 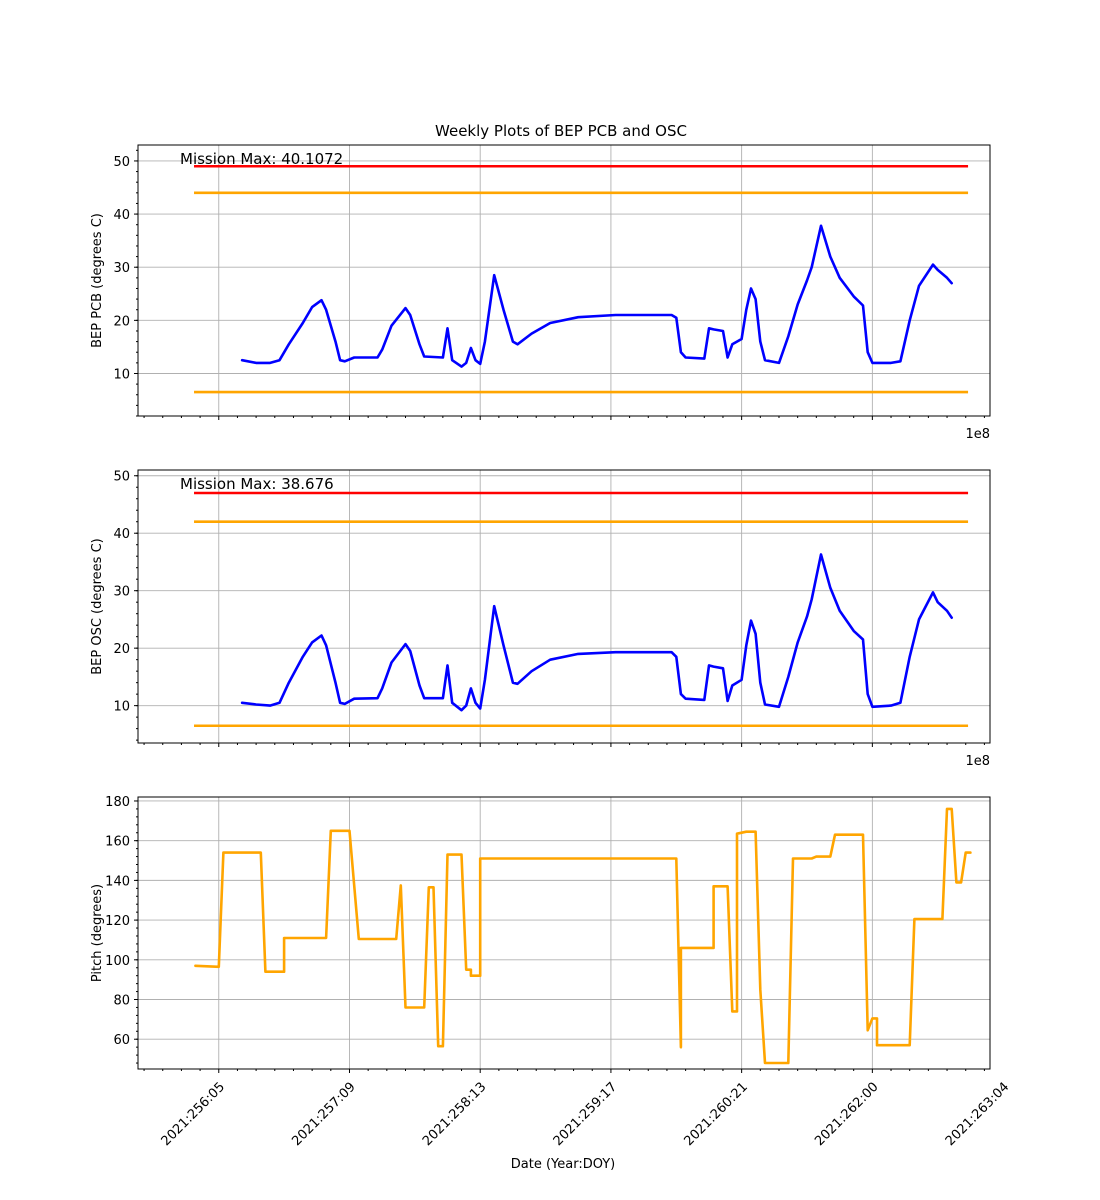 What do you see at coordinates (561, 131) in the screenshot?
I see `chart-title: Weekly Plots of BEP PCB and OSC` at bounding box center [561, 131].